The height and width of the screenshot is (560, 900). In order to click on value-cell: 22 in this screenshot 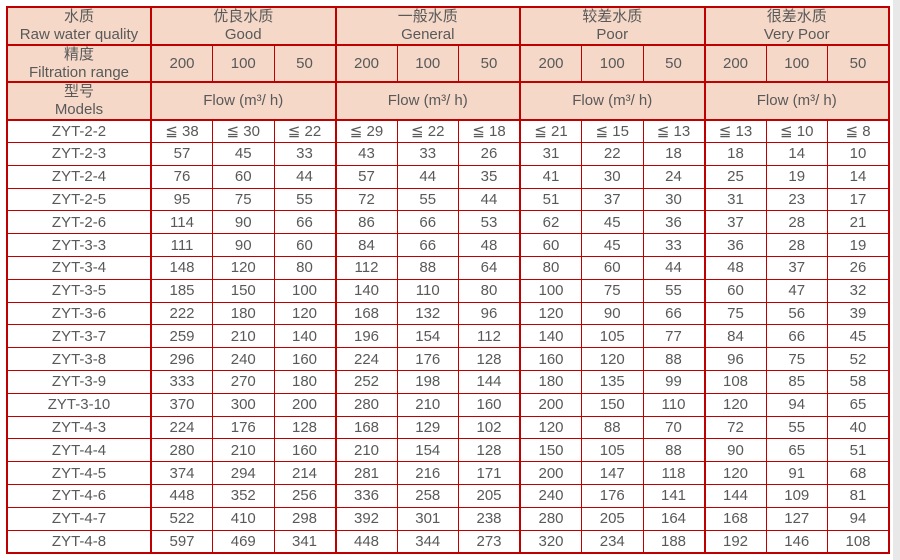, I will do `click(612, 154)`.